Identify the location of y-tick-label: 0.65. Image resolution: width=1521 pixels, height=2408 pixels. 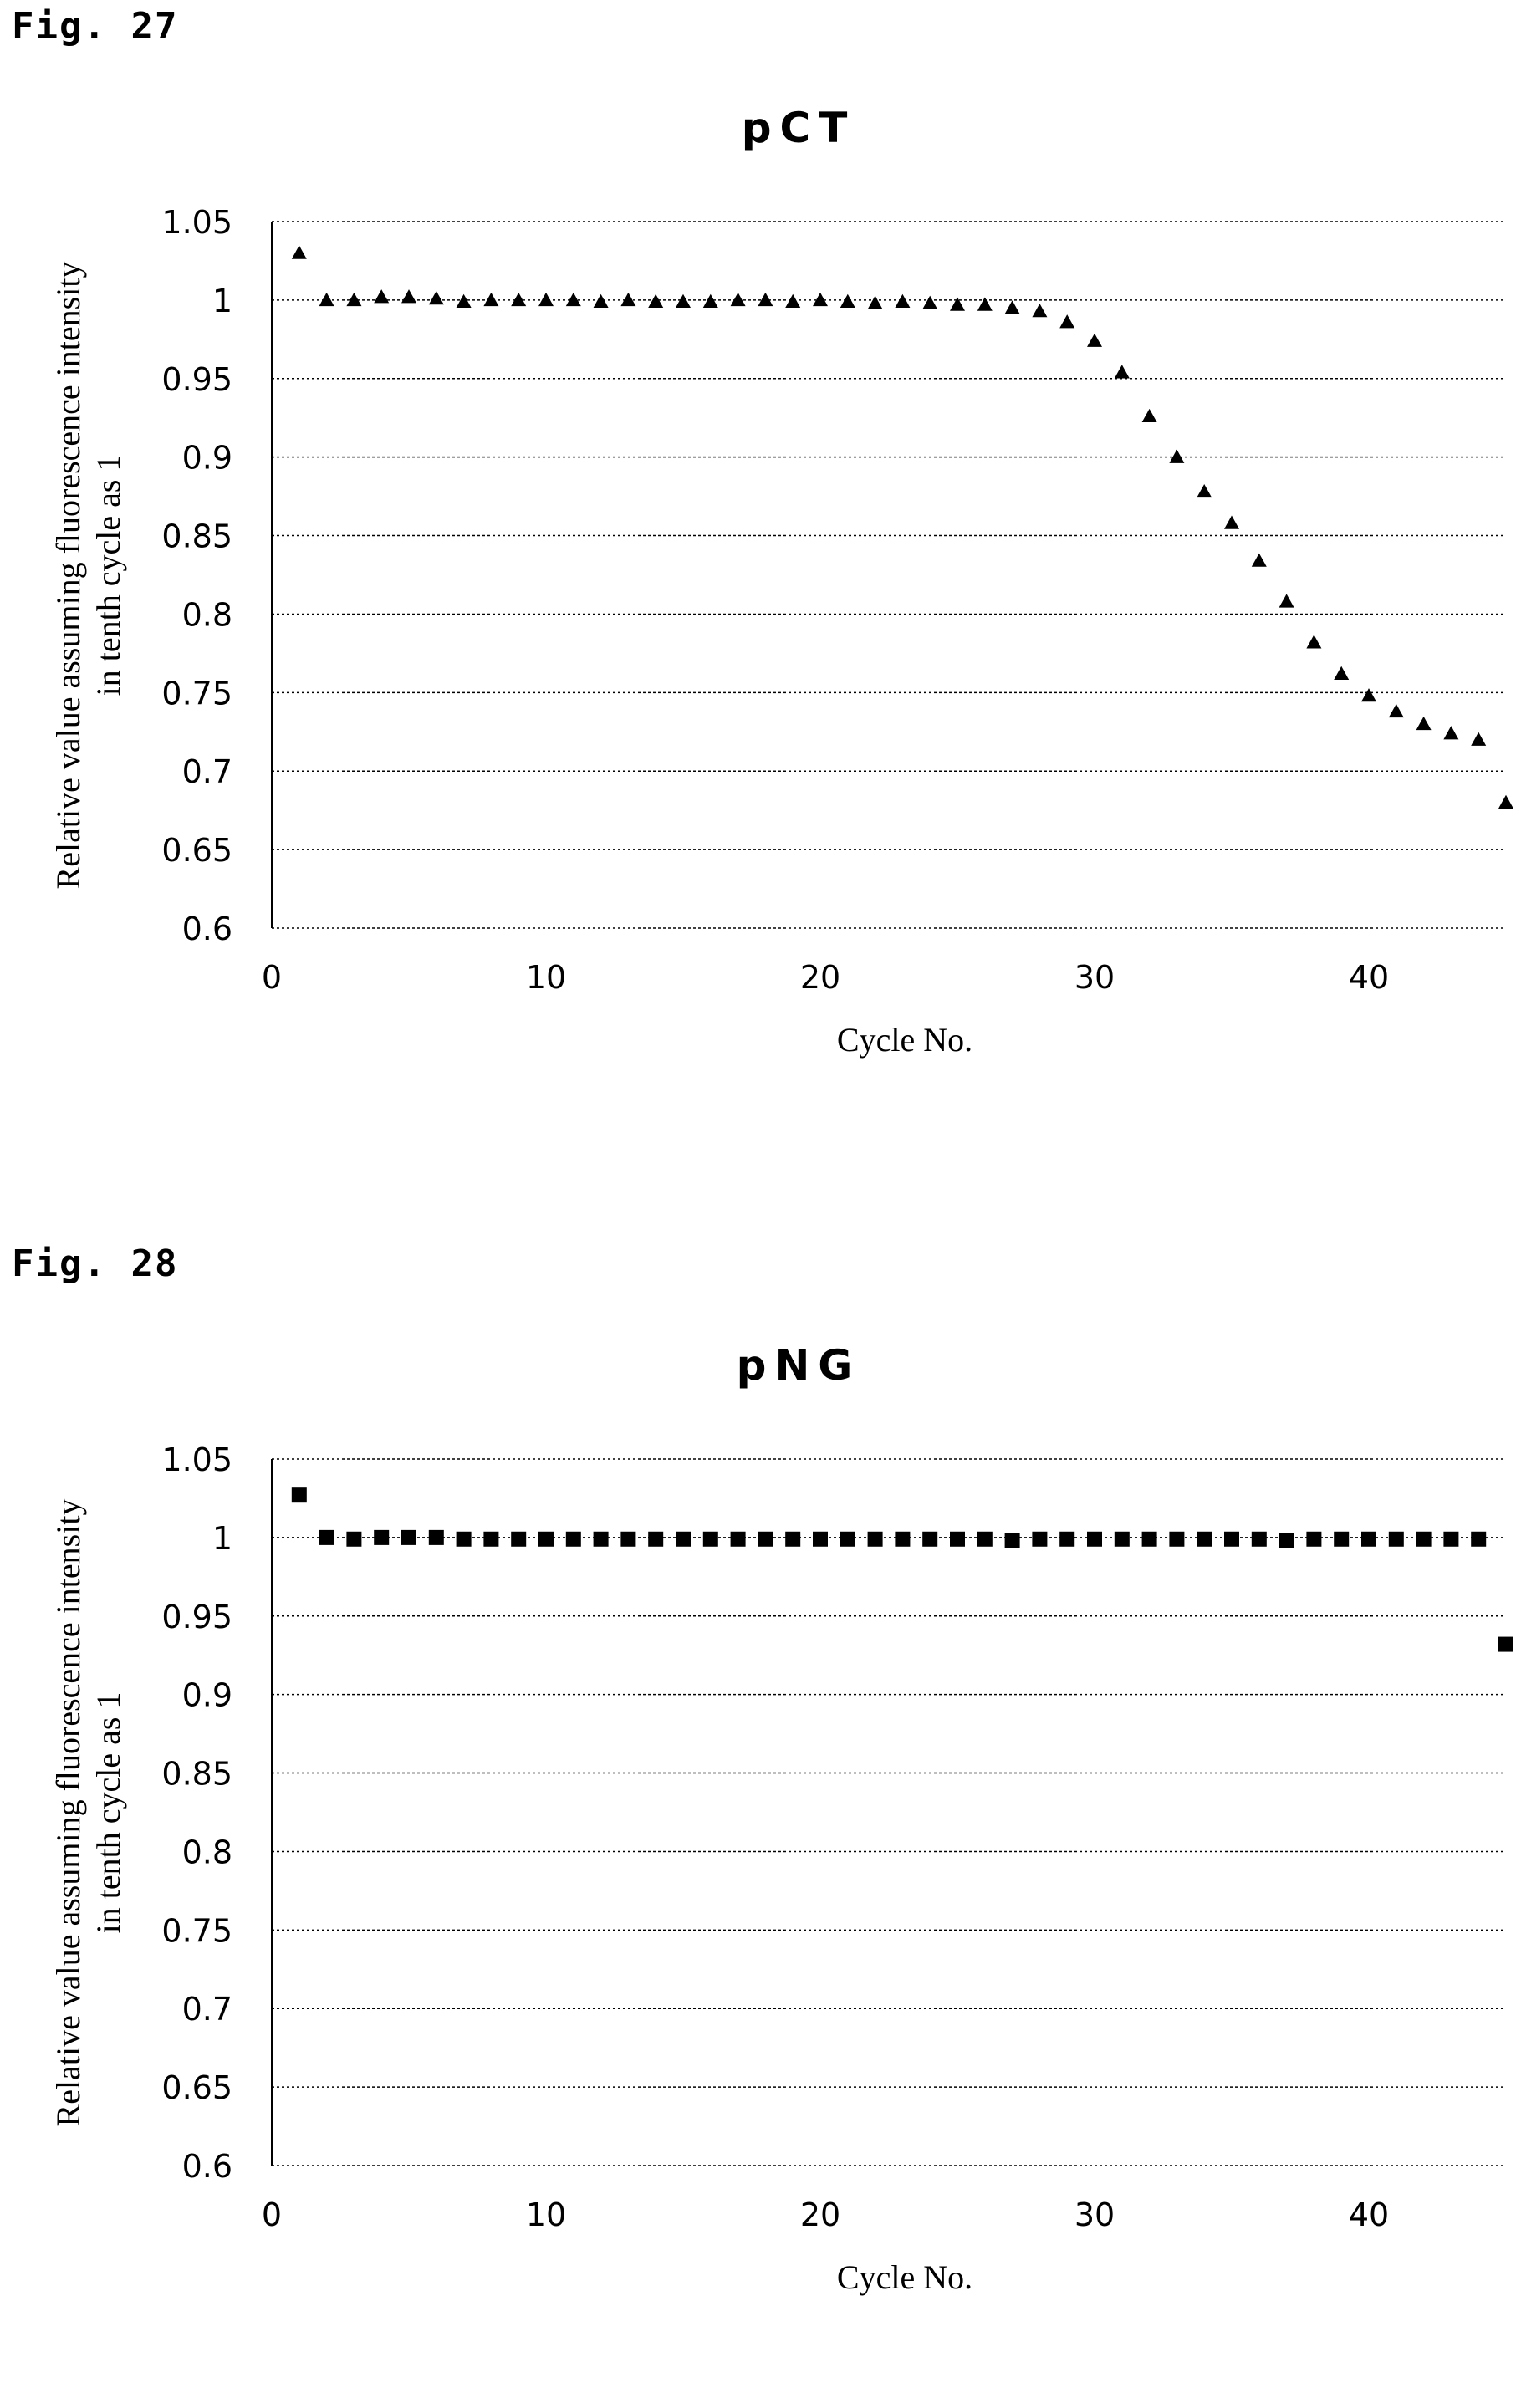
(197, 851).